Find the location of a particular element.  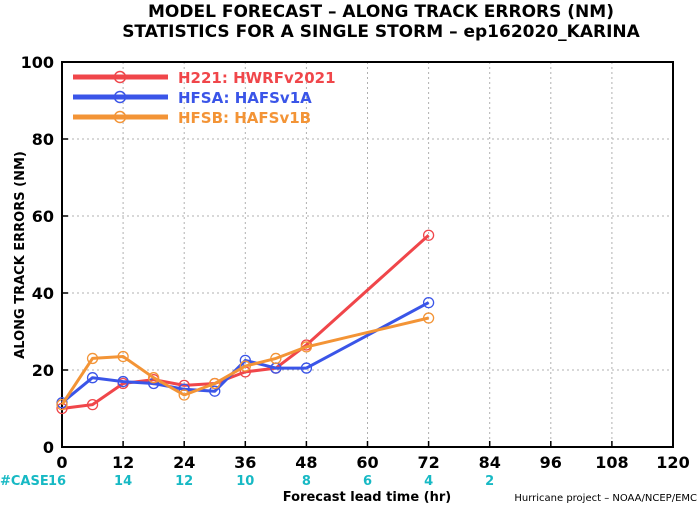

x-tick-label: 36 is located at coordinates (245, 462).